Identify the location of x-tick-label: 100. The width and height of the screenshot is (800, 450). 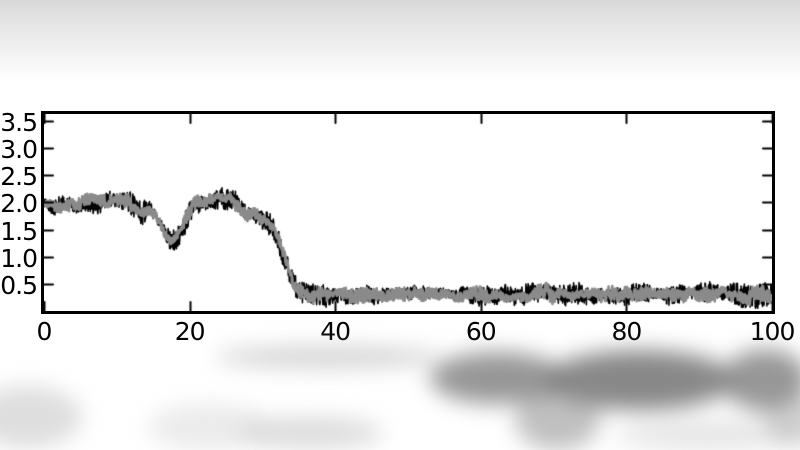
(772, 331).